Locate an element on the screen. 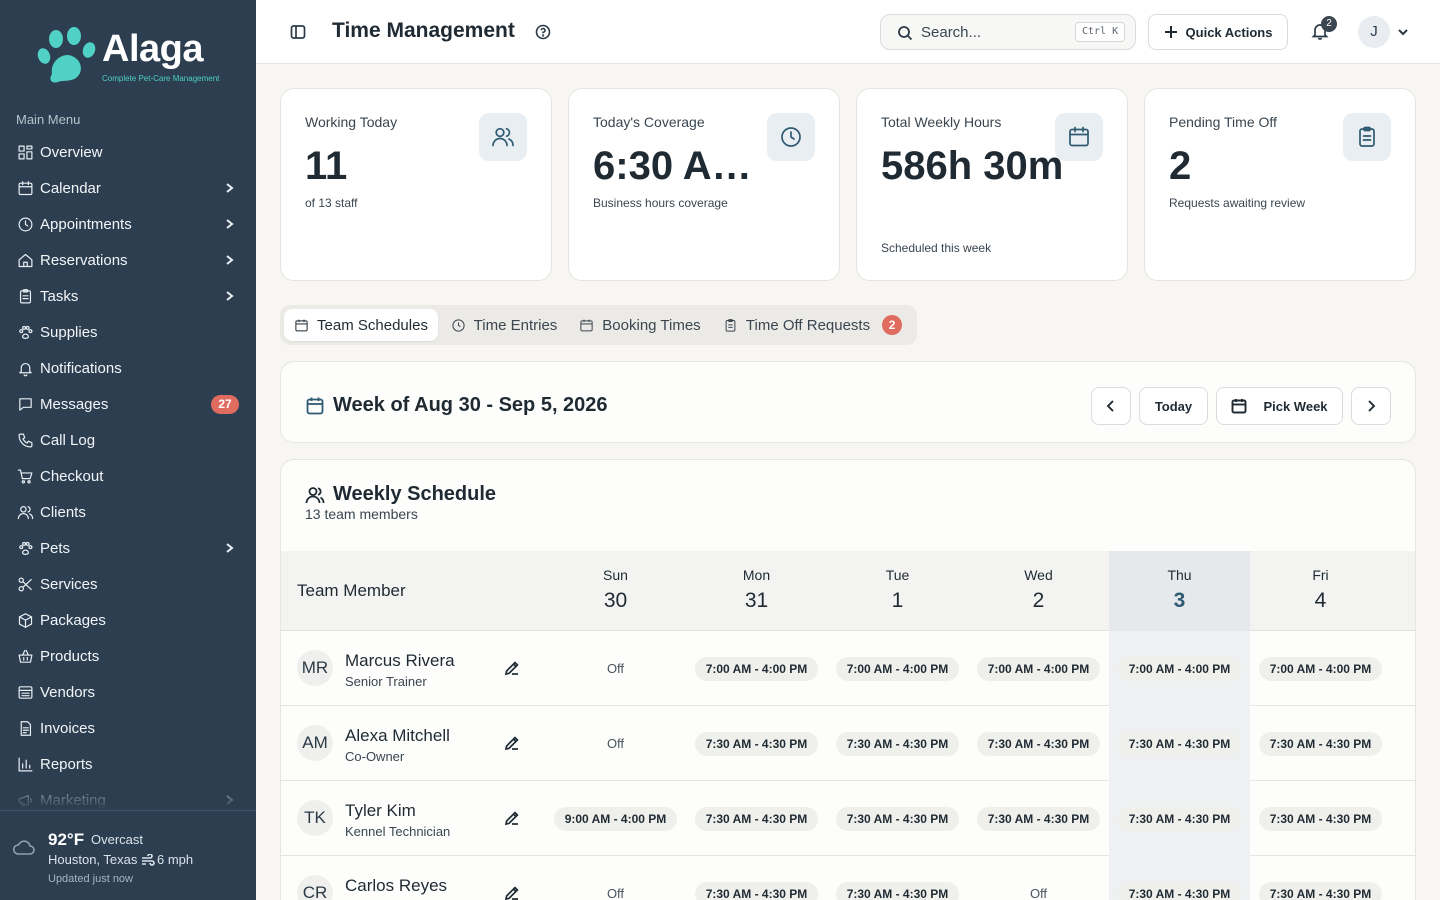 This screenshot has height=900, width=1440. shift-pill: 9:00 AM - 4:00 PM is located at coordinates (615, 818).